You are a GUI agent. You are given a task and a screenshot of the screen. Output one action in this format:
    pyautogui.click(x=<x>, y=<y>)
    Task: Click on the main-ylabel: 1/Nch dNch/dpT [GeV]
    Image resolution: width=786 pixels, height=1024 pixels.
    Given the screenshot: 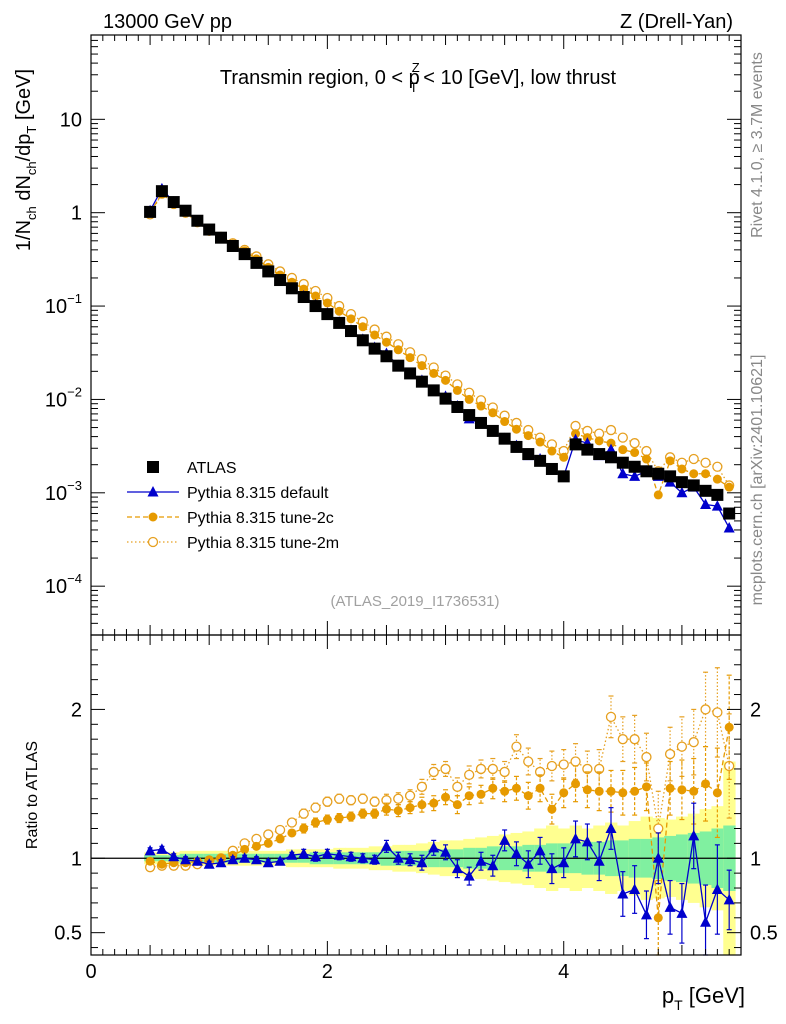 What is the action you would take?
    pyautogui.click(x=26, y=160)
    